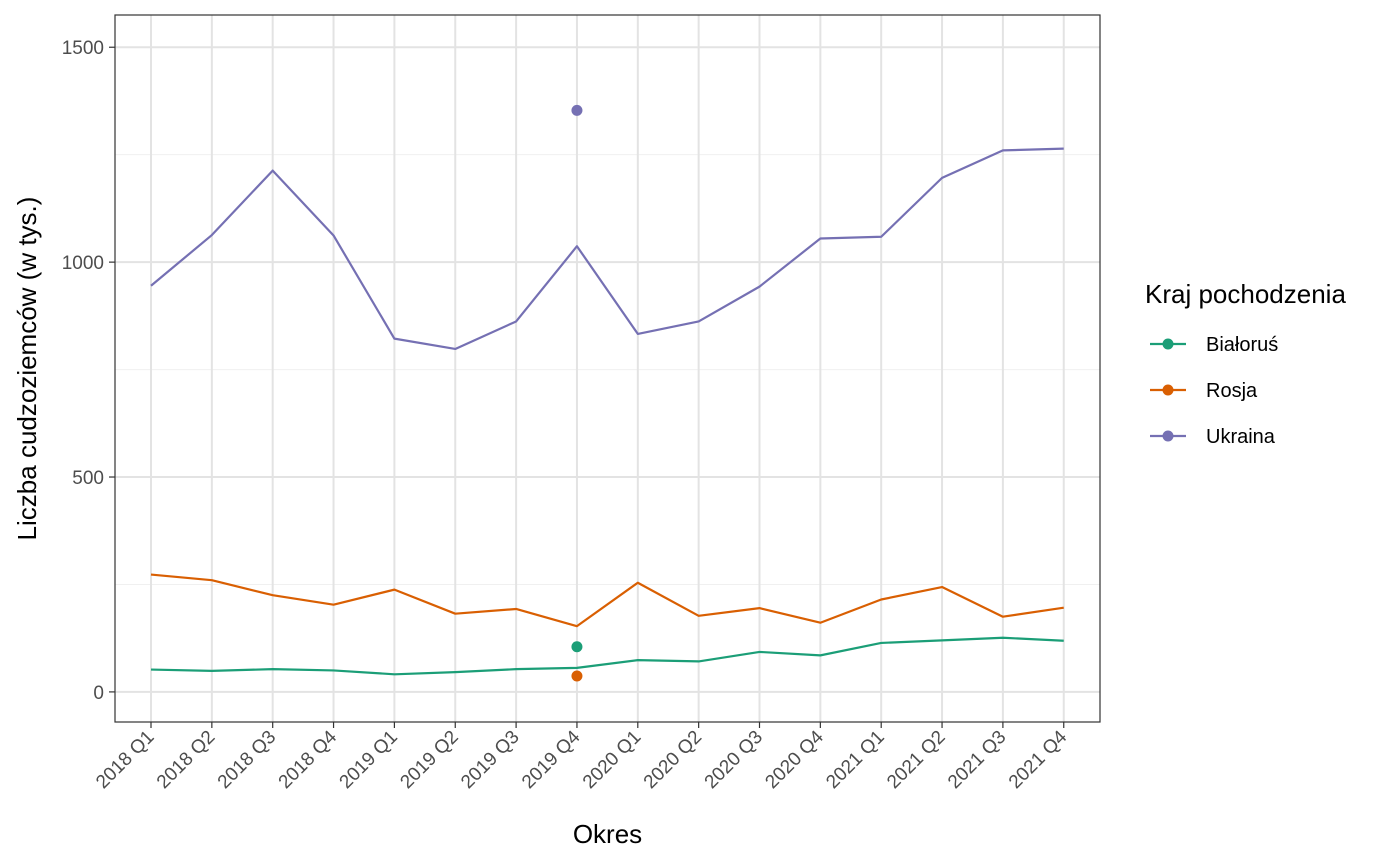 The width and height of the screenshot is (1400, 865). What do you see at coordinates (551, 759) in the screenshot?
I see `x-tick-label: 2019 Q4` at bounding box center [551, 759].